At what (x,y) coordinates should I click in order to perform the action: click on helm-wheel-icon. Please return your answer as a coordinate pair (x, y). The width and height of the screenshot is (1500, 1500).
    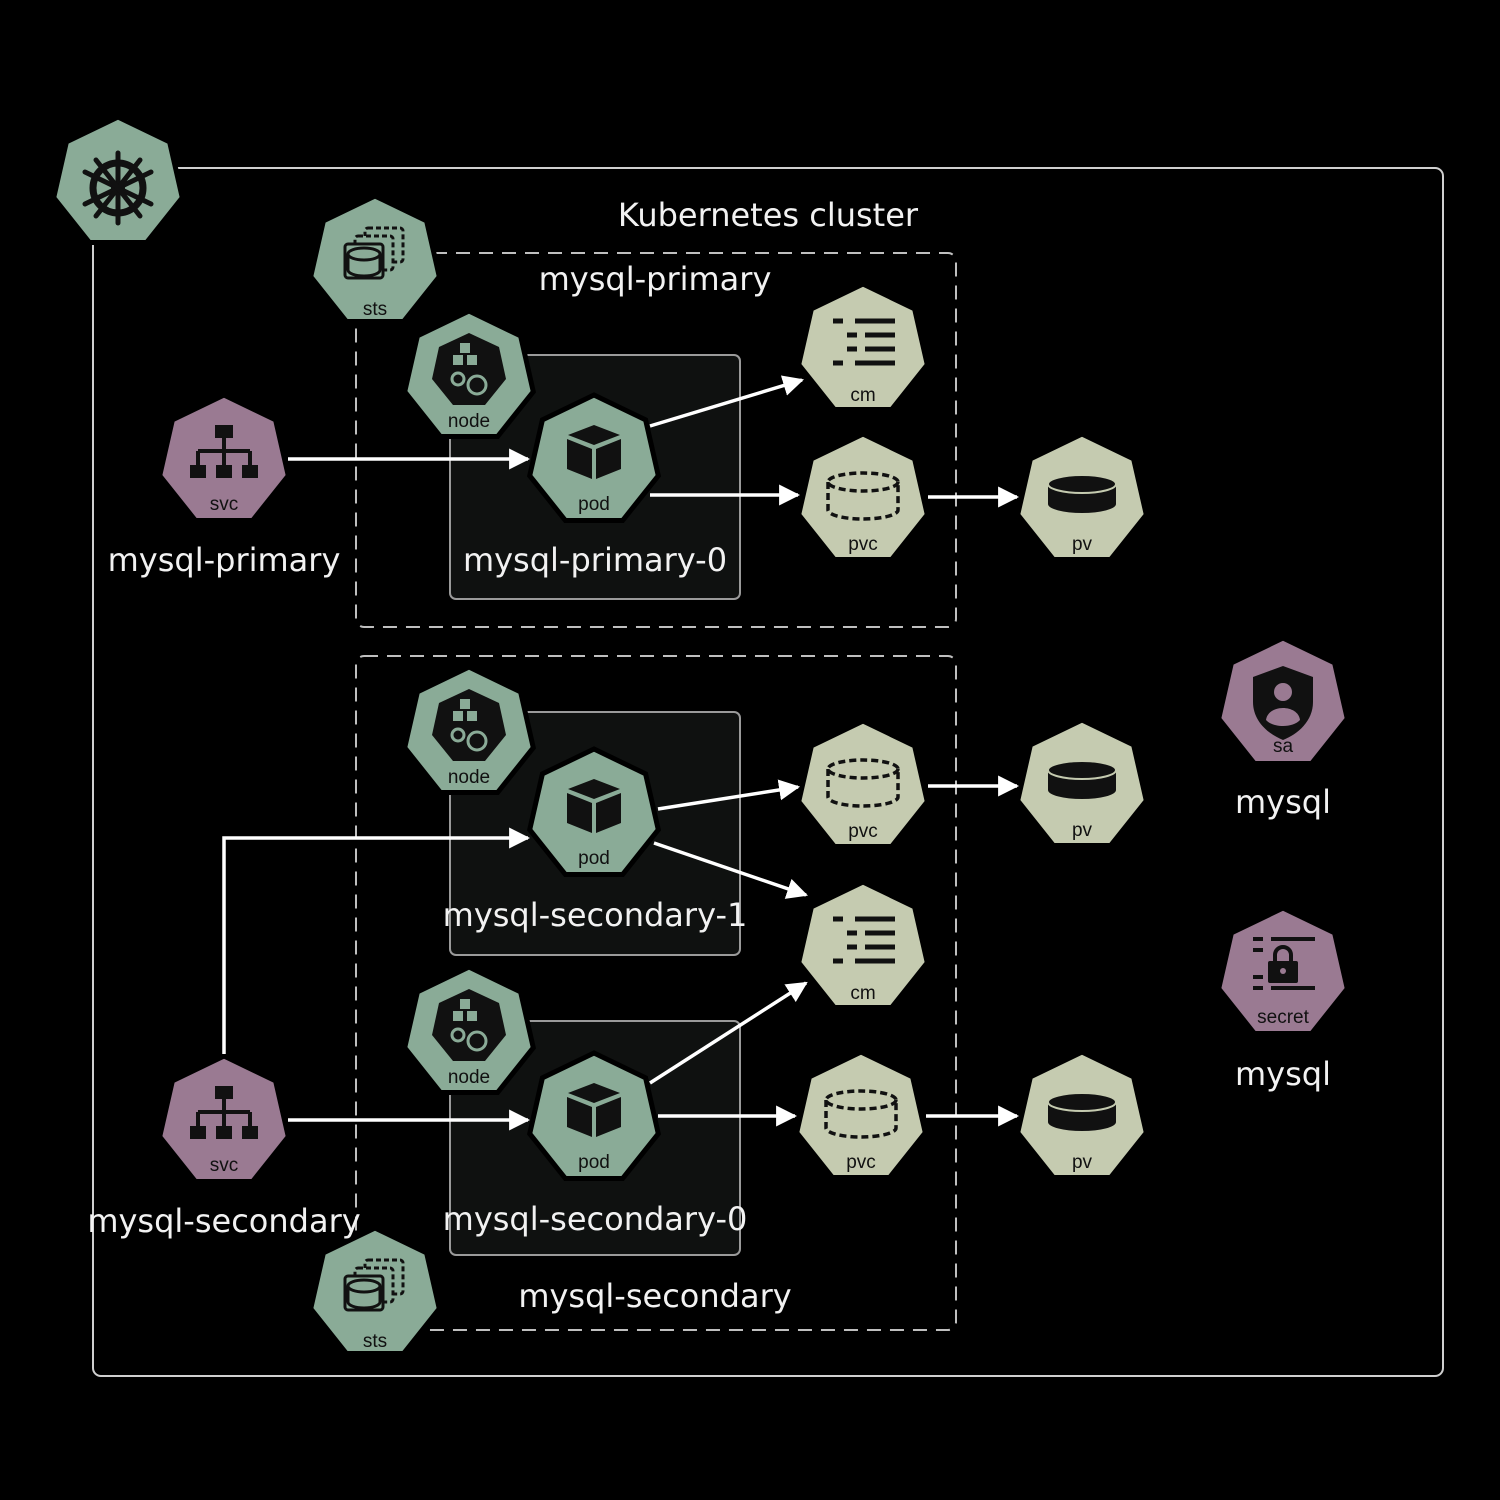
    Looking at the image, I should click on (118, 188).